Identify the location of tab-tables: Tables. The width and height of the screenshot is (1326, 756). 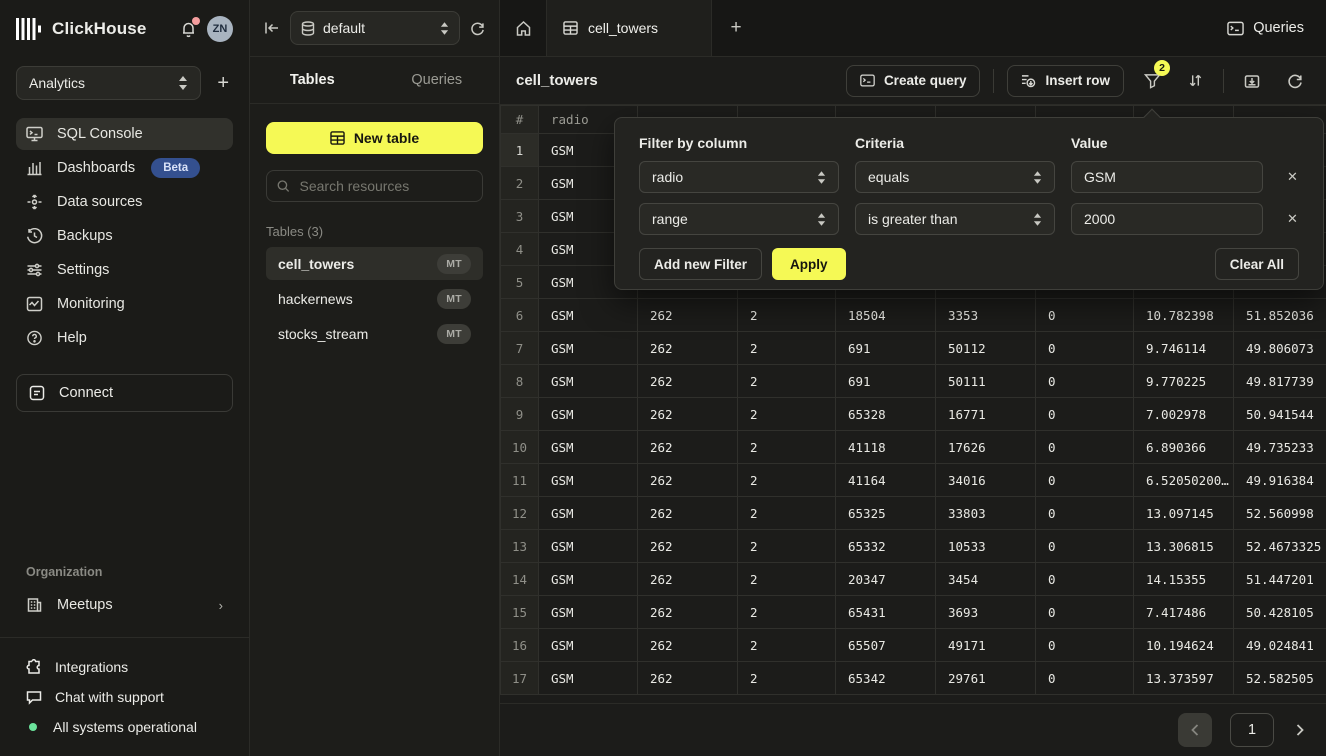
(312, 80).